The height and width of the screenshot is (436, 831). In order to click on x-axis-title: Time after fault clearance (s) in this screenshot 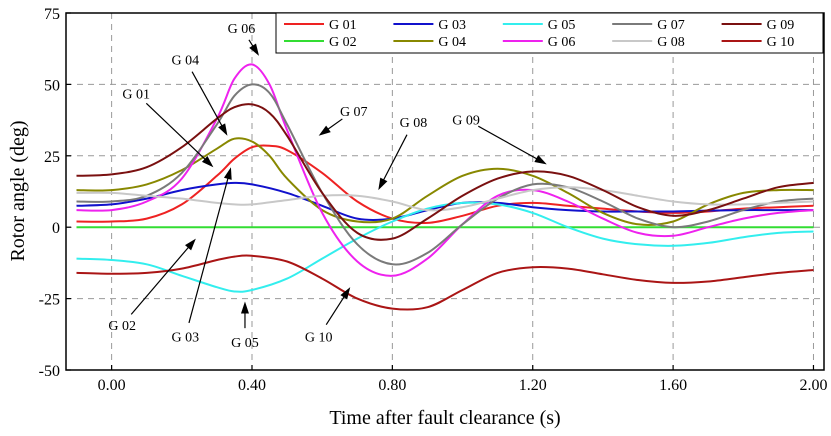, I will do `click(444, 418)`.